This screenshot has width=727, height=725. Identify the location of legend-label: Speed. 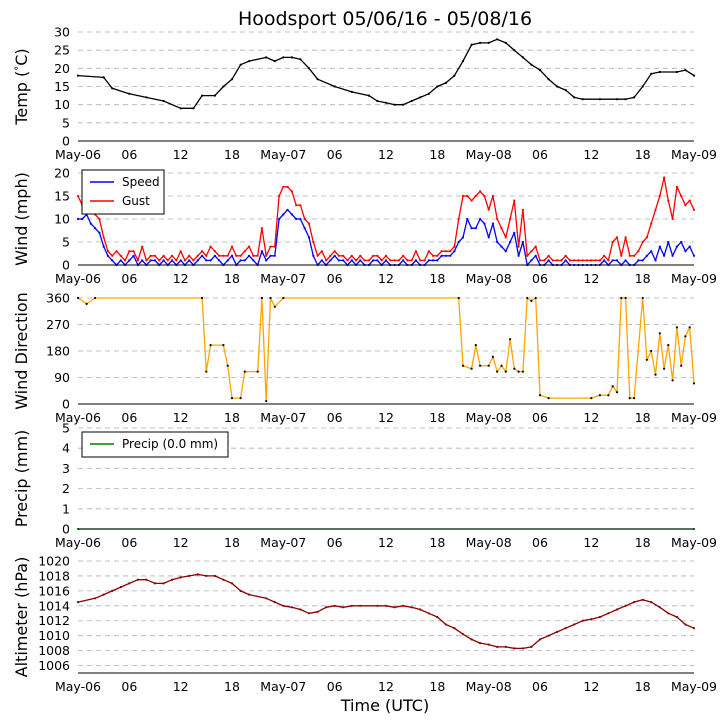
(141, 182).